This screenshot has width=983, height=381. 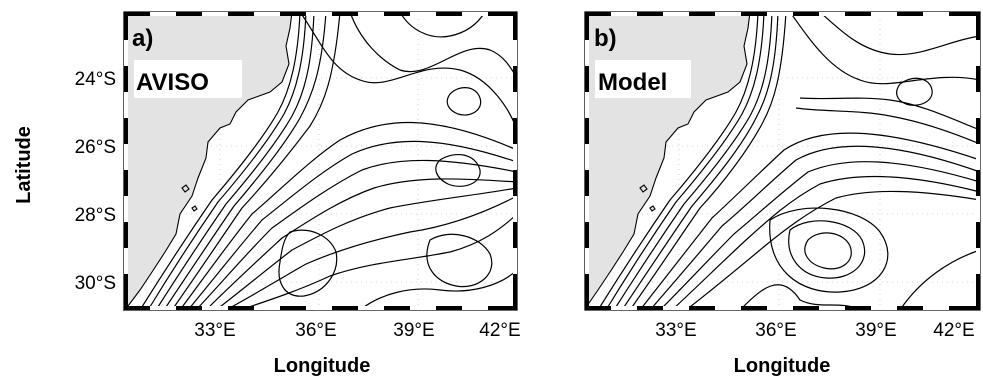 I want to click on panel-a-xtick-2: 39°E, so click(x=413, y=330).